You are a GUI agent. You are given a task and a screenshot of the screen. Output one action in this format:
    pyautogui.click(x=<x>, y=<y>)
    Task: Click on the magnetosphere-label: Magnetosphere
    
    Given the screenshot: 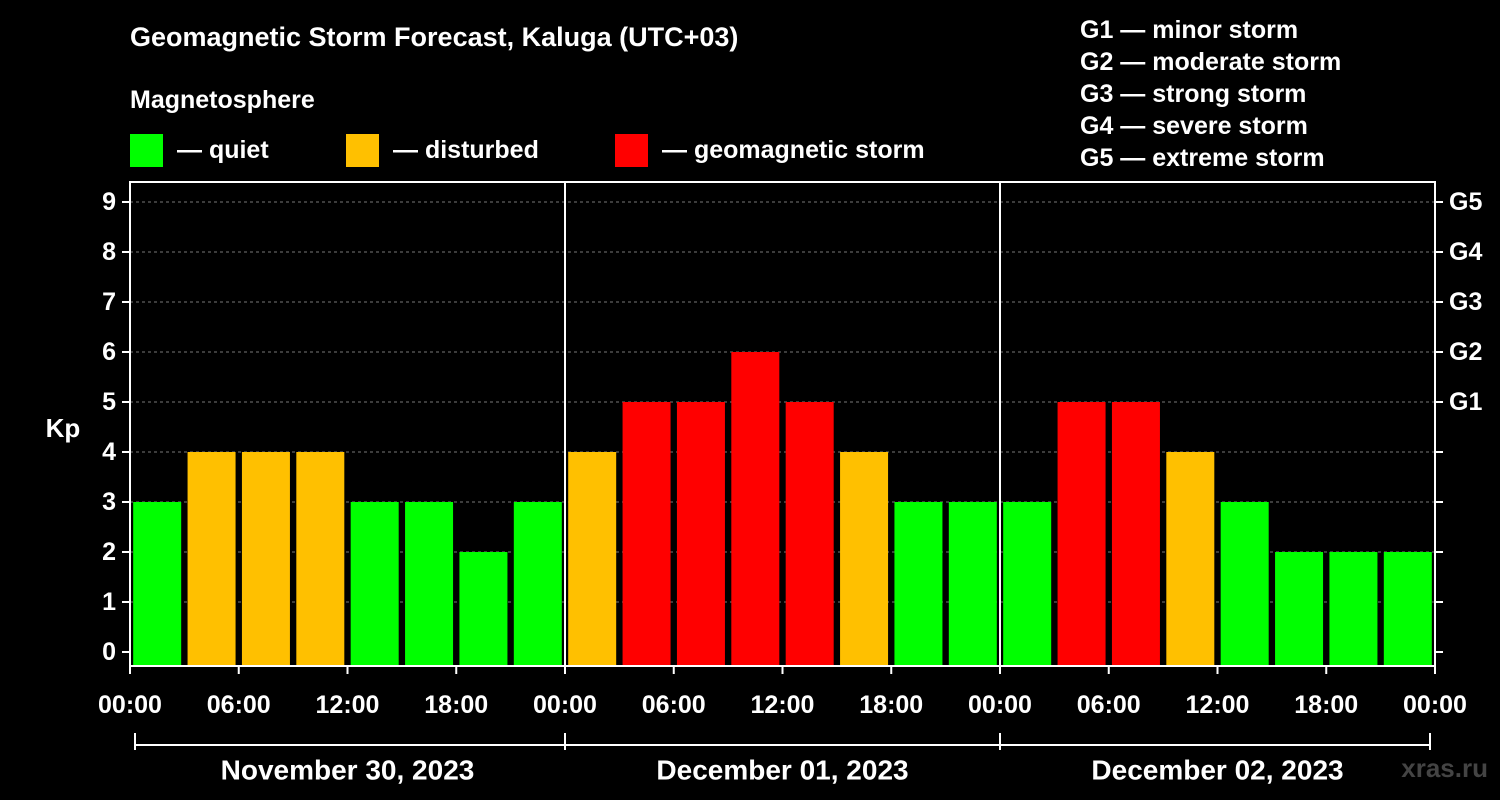 What is the action you would take?
    pyautogui.click(x=222, y=100)
    